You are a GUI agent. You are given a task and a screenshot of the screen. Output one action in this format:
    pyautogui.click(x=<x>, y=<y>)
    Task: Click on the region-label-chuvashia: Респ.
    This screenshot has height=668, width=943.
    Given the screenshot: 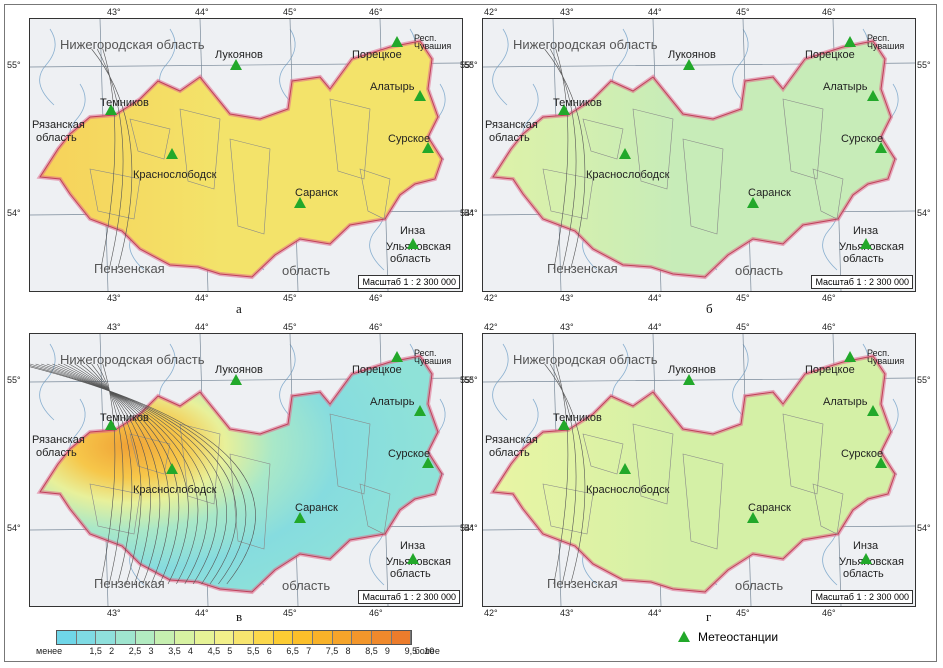 What is the action you would take?
    pyautogui.click(x=425, y=38)
    